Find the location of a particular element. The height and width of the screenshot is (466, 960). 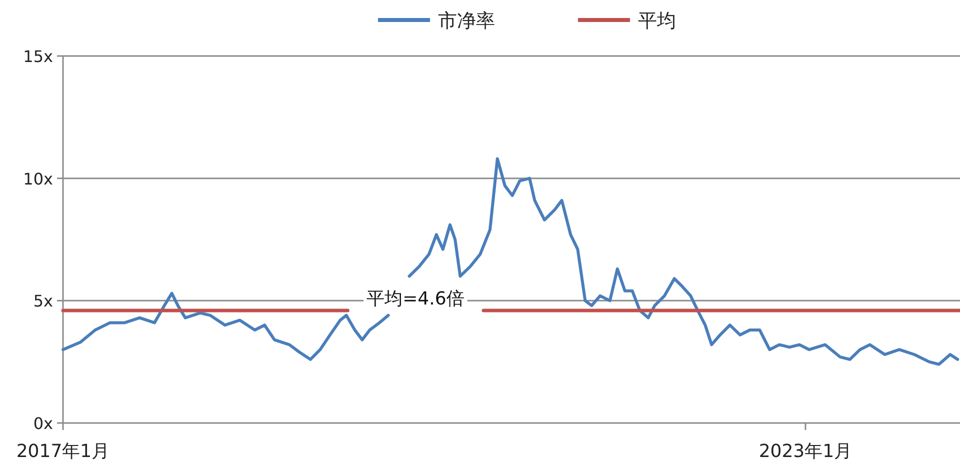

x-tick-label: 2023年1月 is located at coordinates (805, 451).